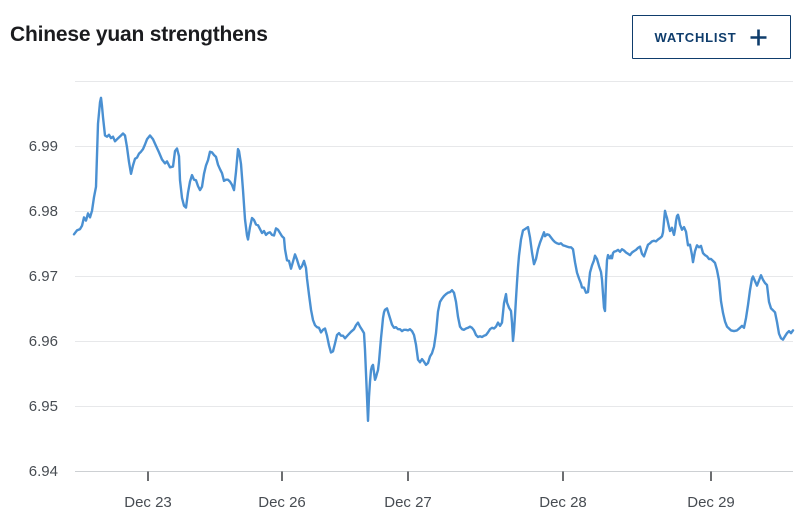 The image size is (798, 526). I want to click on y-axis-label: 6.94, so click(43, 471).